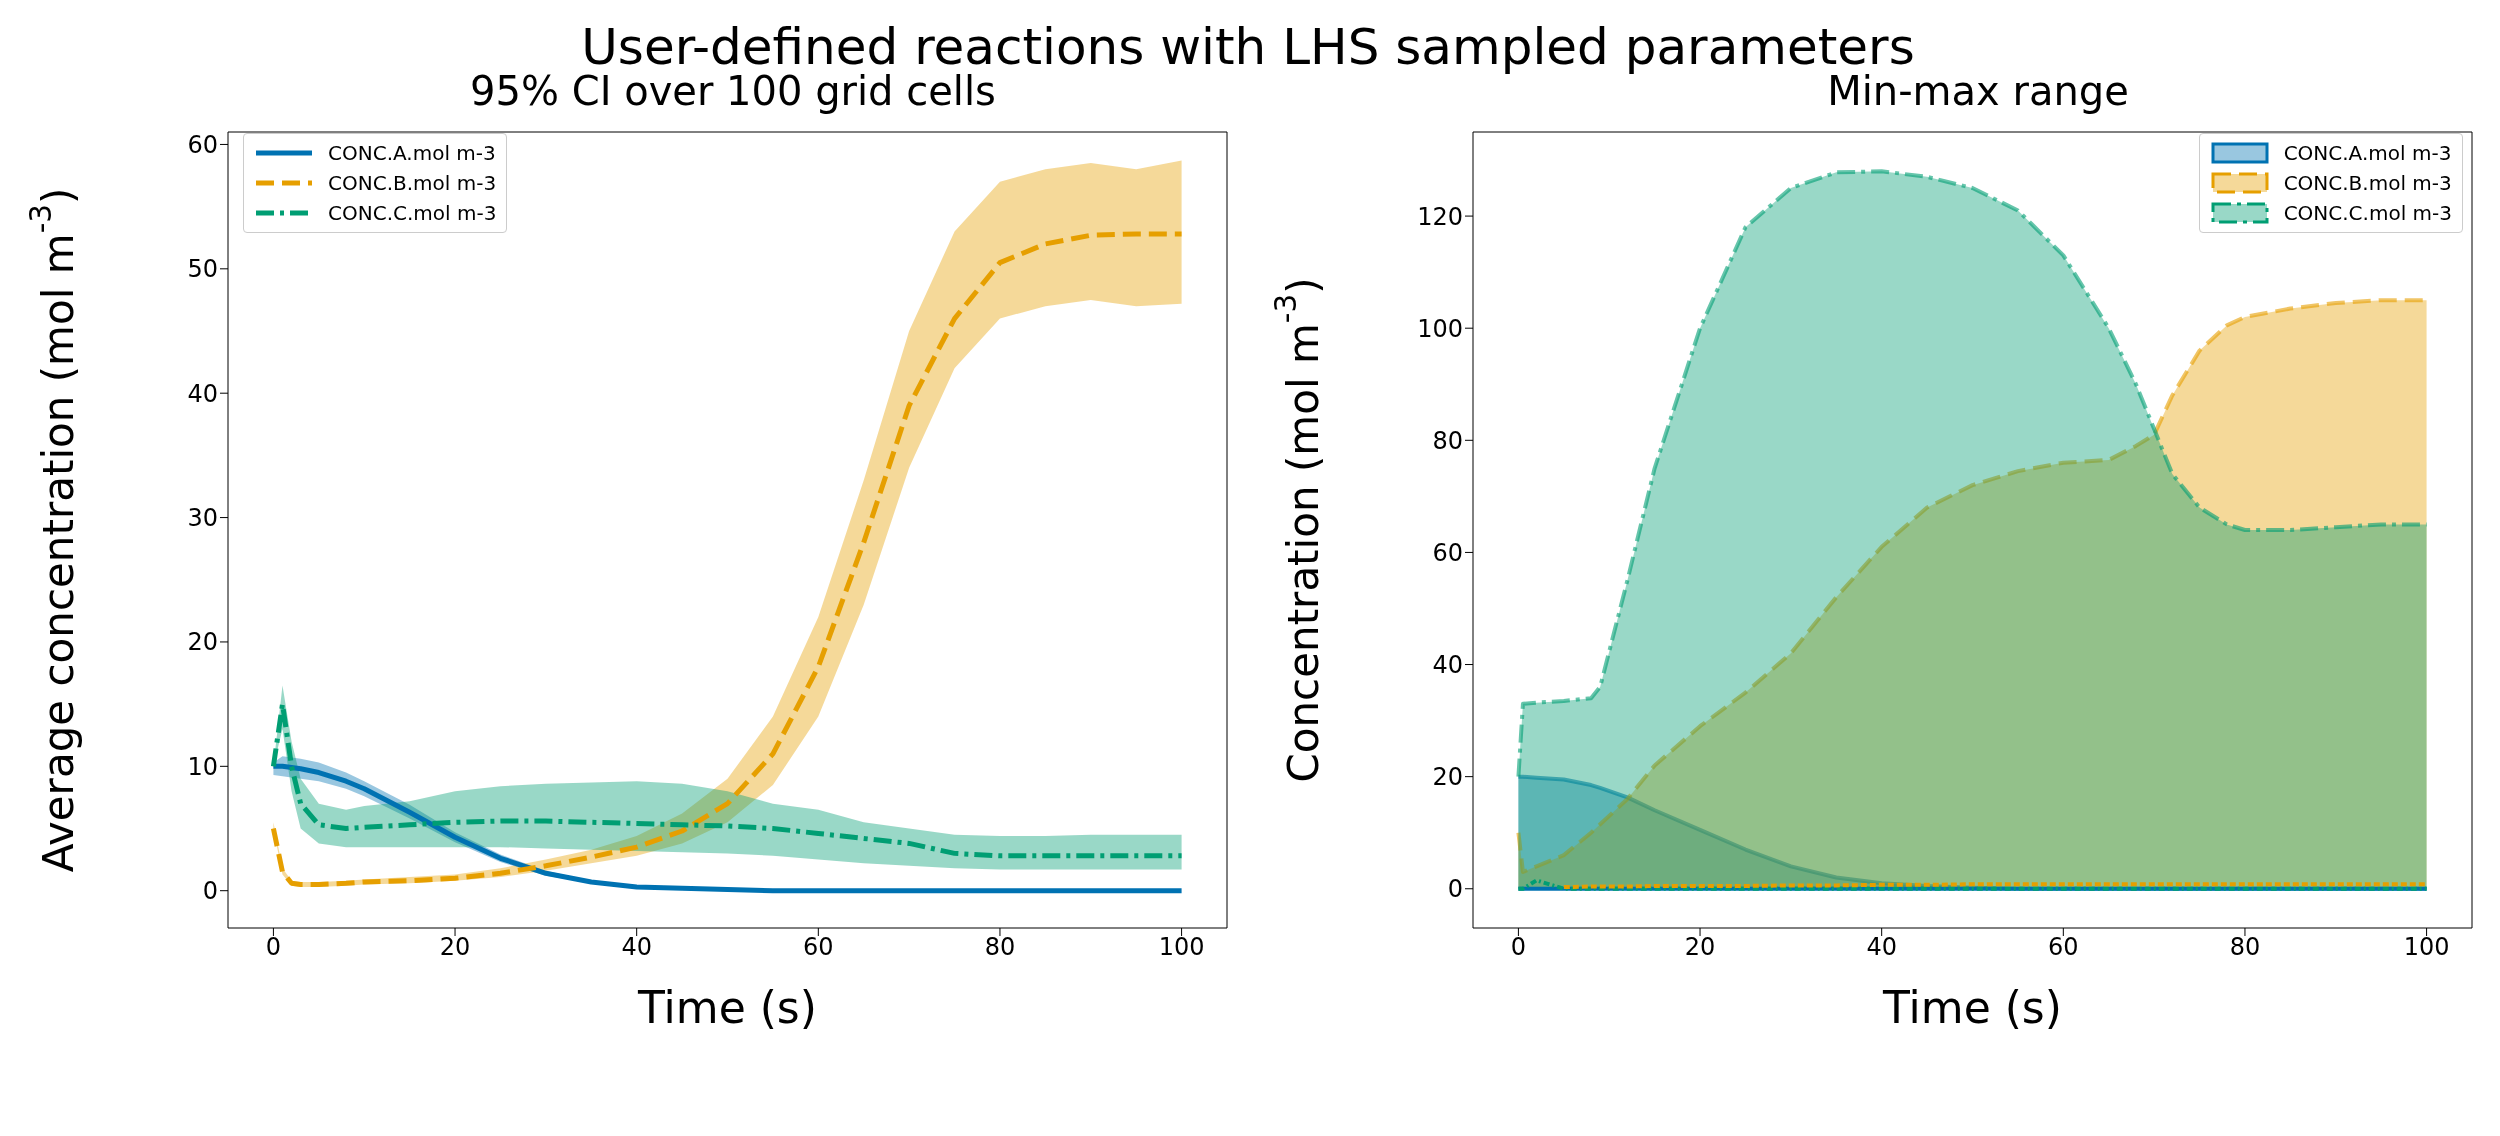 The image size is (2500, 1136). Describe the element at coordinates (1440, 216) in the screenshot. I see `y-tick-label: 120` at that location.